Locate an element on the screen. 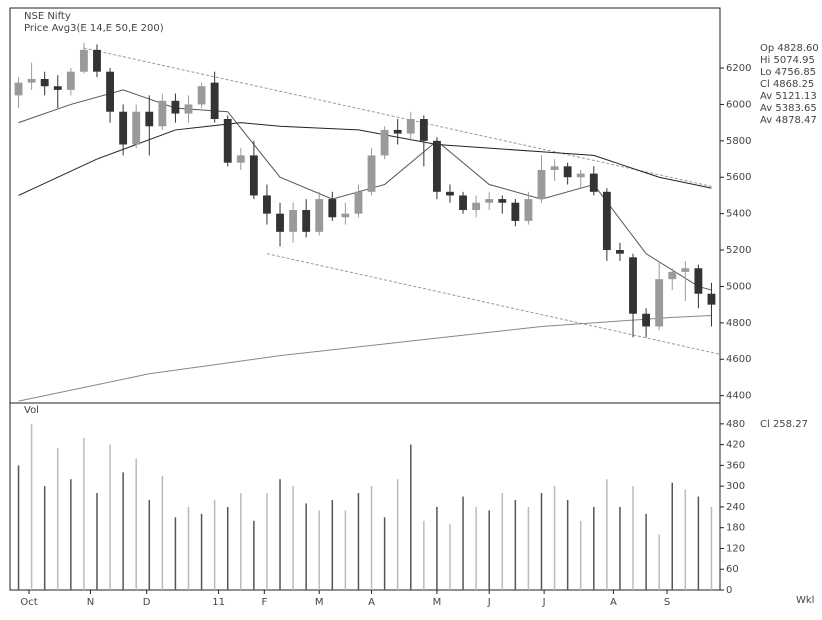 The width and height of the screenshot is (822, 620). info-line: Av 5121.13 is located at coordinates (788, 96).